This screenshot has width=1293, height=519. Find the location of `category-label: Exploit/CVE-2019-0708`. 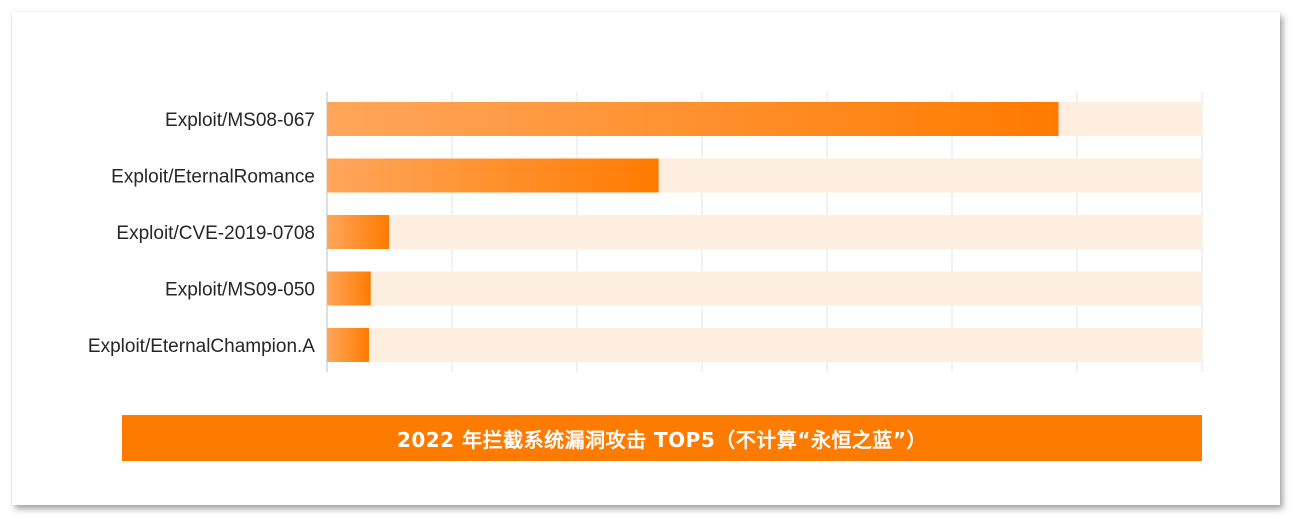

category-label: Exploit/CVE-2019-0708 is located at coordinates (215, 233).